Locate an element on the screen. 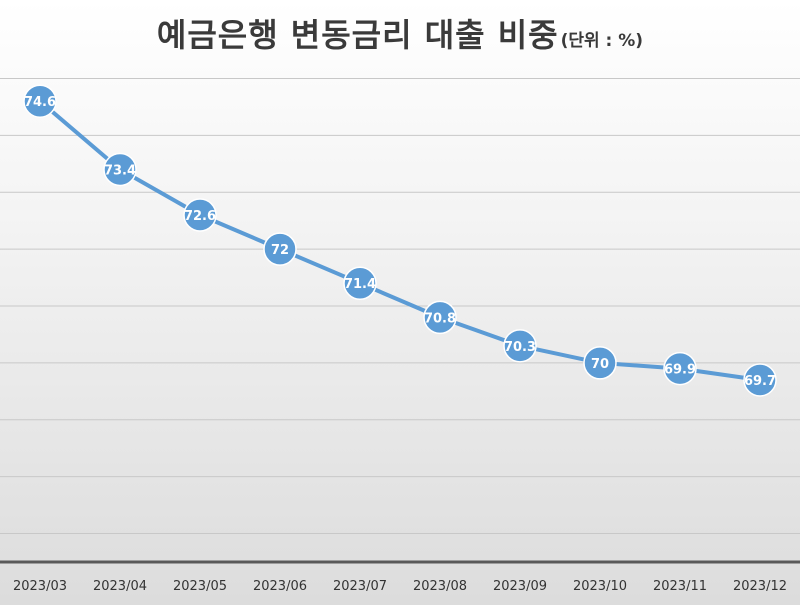  data-label: 71.4 is located at coordinates (360, 284).